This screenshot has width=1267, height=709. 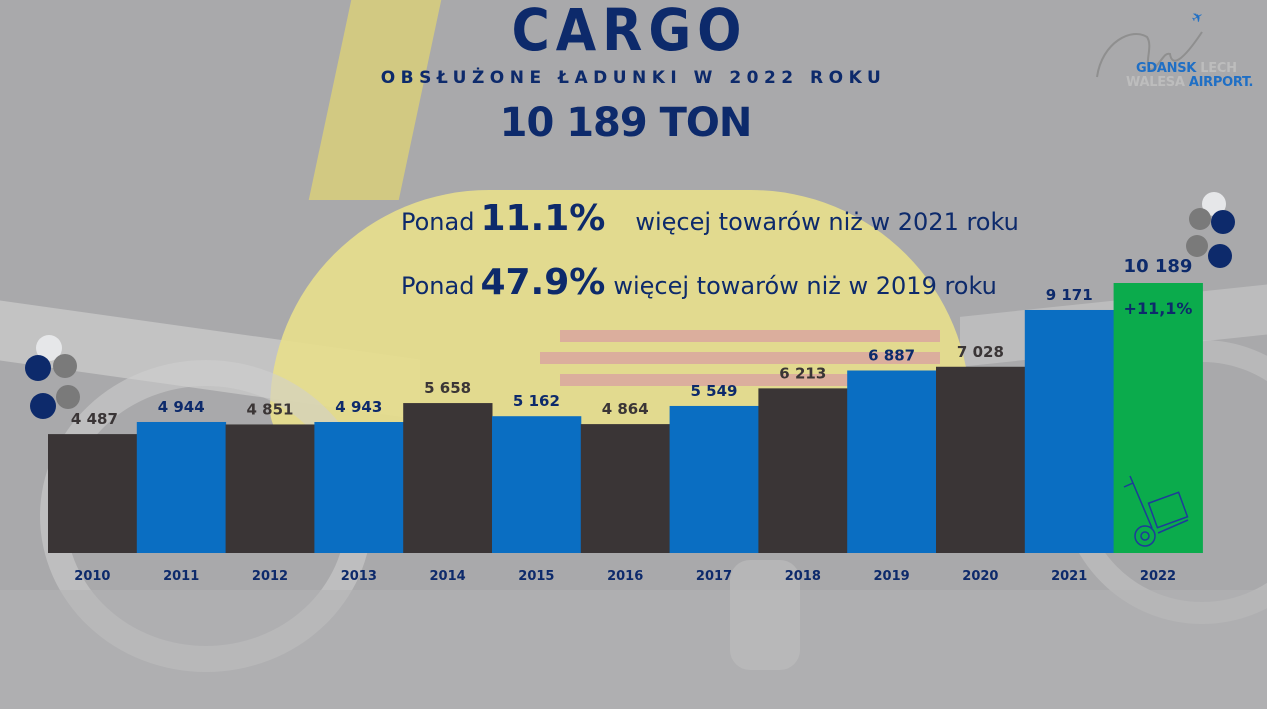 What do you see at coordinates (1156, 511) in the screenshot?
I see `hand-truck-icon` at bounding box center [1156, 511].